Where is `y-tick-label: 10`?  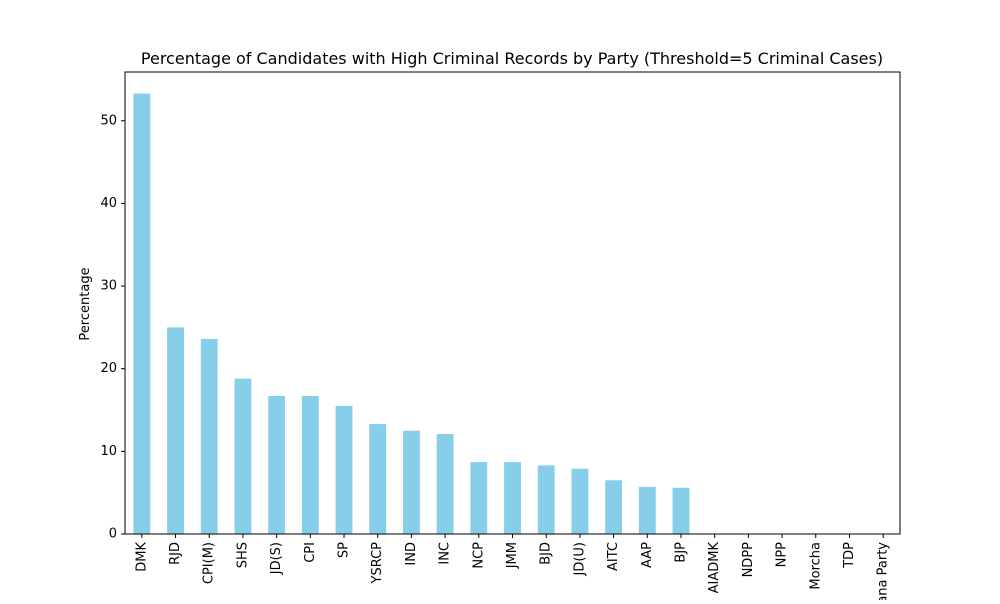 y-tick-label: 10 is located at coordinates (108, 451).